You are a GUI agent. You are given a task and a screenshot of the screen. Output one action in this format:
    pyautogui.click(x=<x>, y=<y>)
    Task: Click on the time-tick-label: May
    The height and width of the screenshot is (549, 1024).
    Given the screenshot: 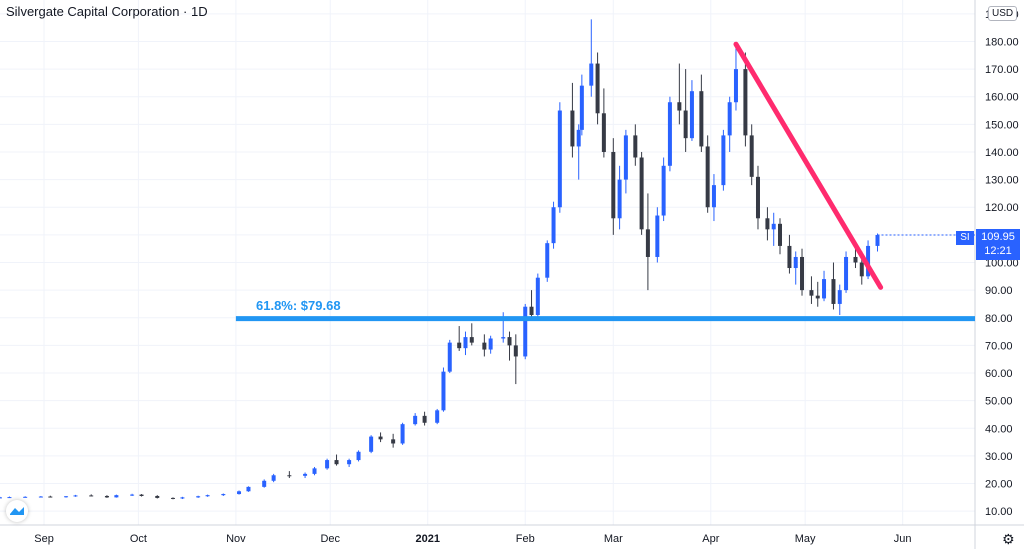 What is the action you would take?
    pyautogui.click(x=805, y=539)
    